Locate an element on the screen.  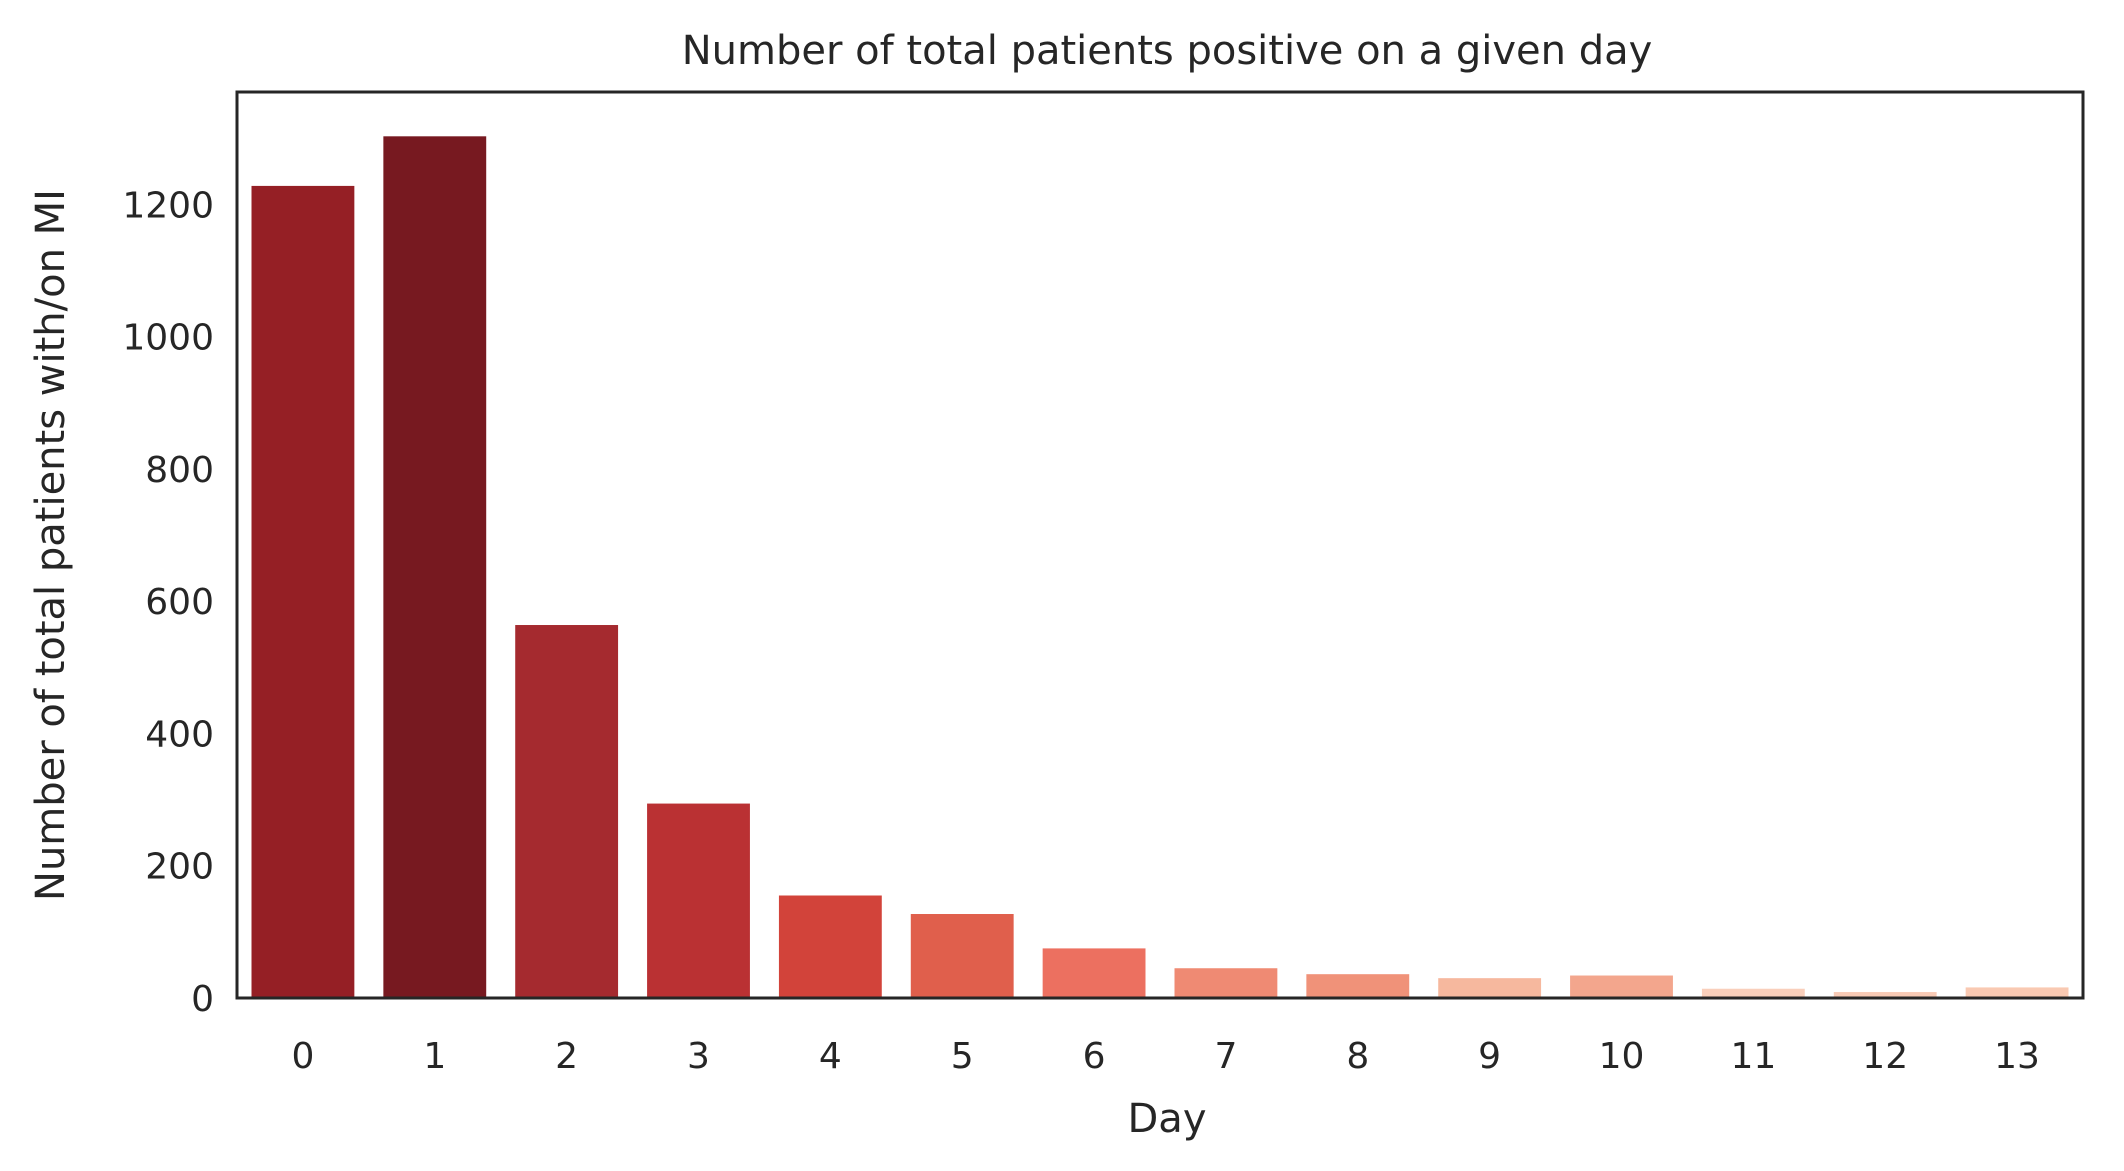
x-tick-label: 3 is located at coordinates (698, 1056).